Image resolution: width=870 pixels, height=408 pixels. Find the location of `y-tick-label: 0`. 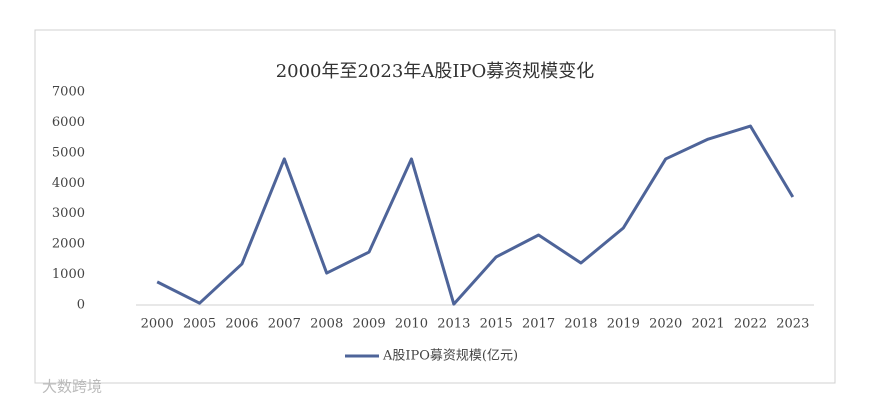

y-tick-label: 0 is located at coordinates (81, 305).